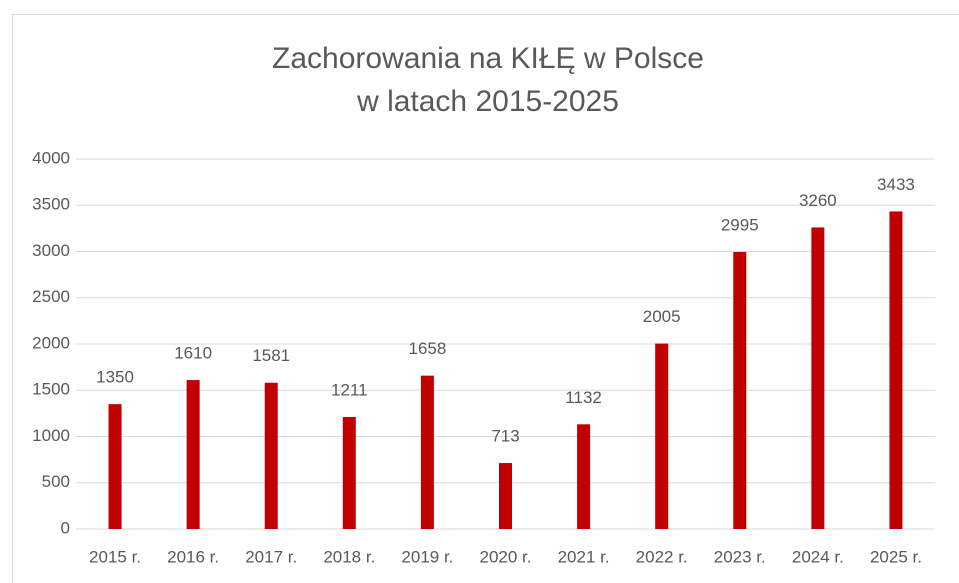 This screenshot has width=959, height=583. Describe the element at coordinates (115, 556) in the screenshot. I see `x-tick-label: 2015 r.` at that location.